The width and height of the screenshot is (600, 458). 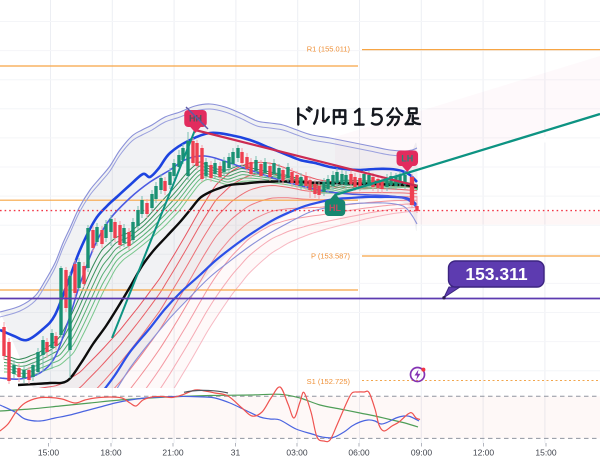 I want to click on svg-text: LH, so click(x=407, y=158).